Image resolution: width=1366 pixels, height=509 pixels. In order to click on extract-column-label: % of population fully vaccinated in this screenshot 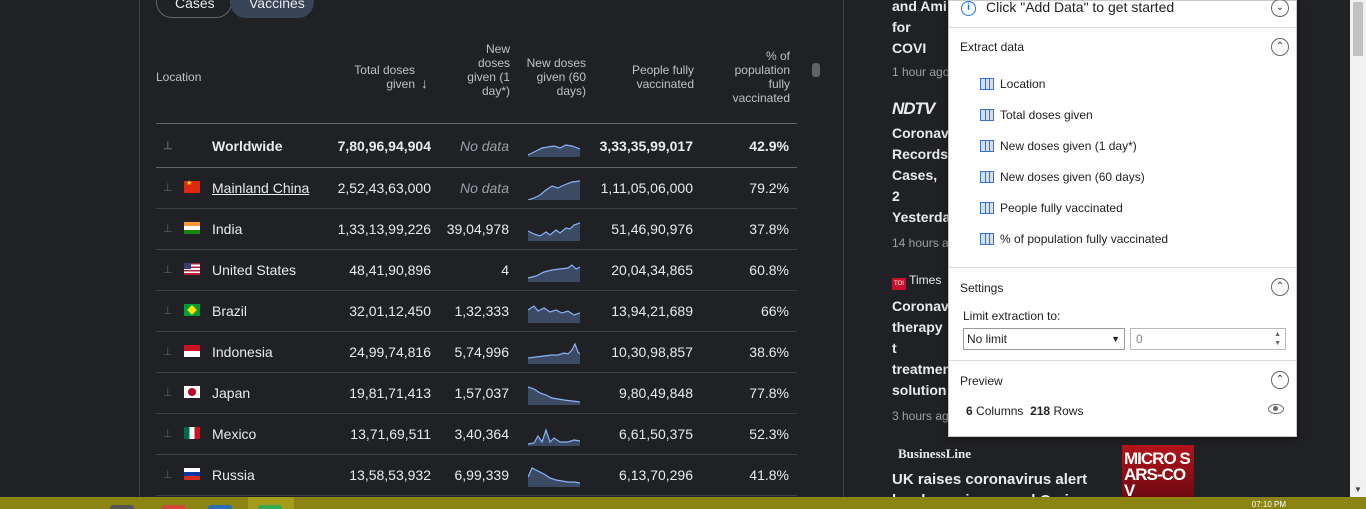, I will do `click(1084, 239)`.